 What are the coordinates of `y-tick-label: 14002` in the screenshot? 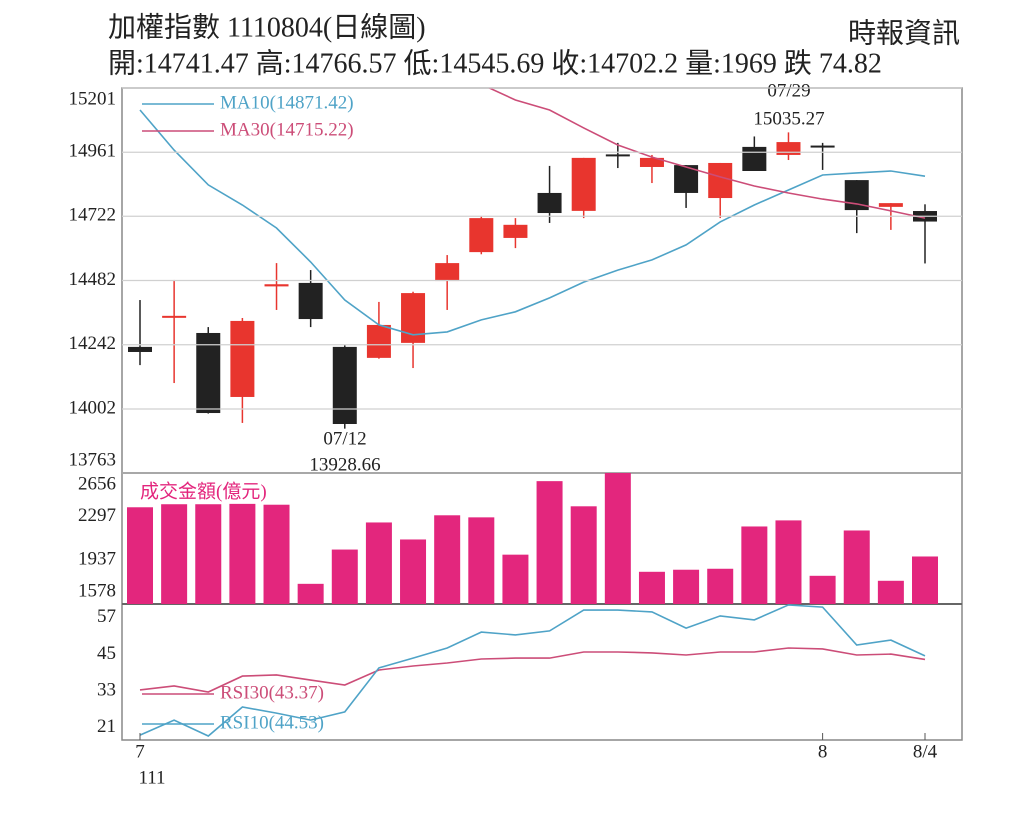 It's located at (93, 407).